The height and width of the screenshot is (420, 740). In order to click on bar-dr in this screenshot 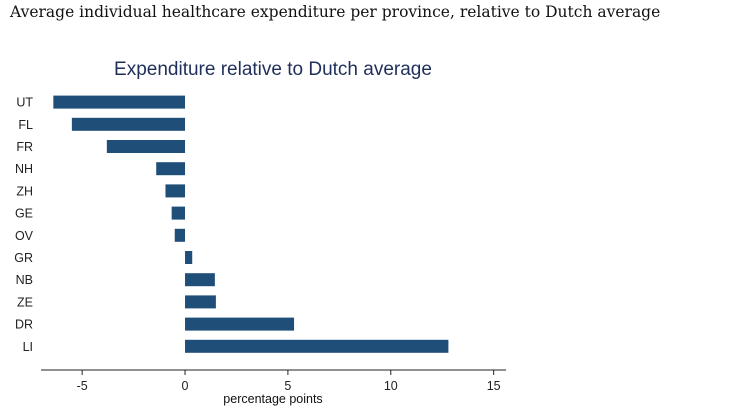, I will do `click(240, 324)`.